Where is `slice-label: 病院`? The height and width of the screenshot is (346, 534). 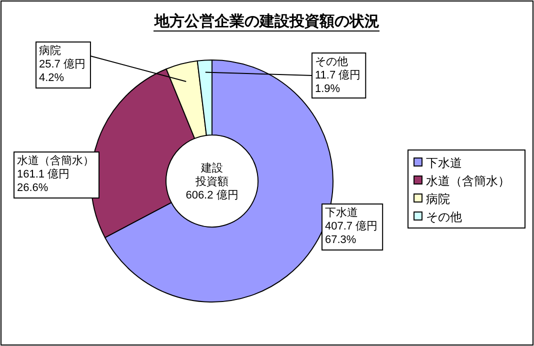
slice-label: 病院 is located at coordinates (50, 50).